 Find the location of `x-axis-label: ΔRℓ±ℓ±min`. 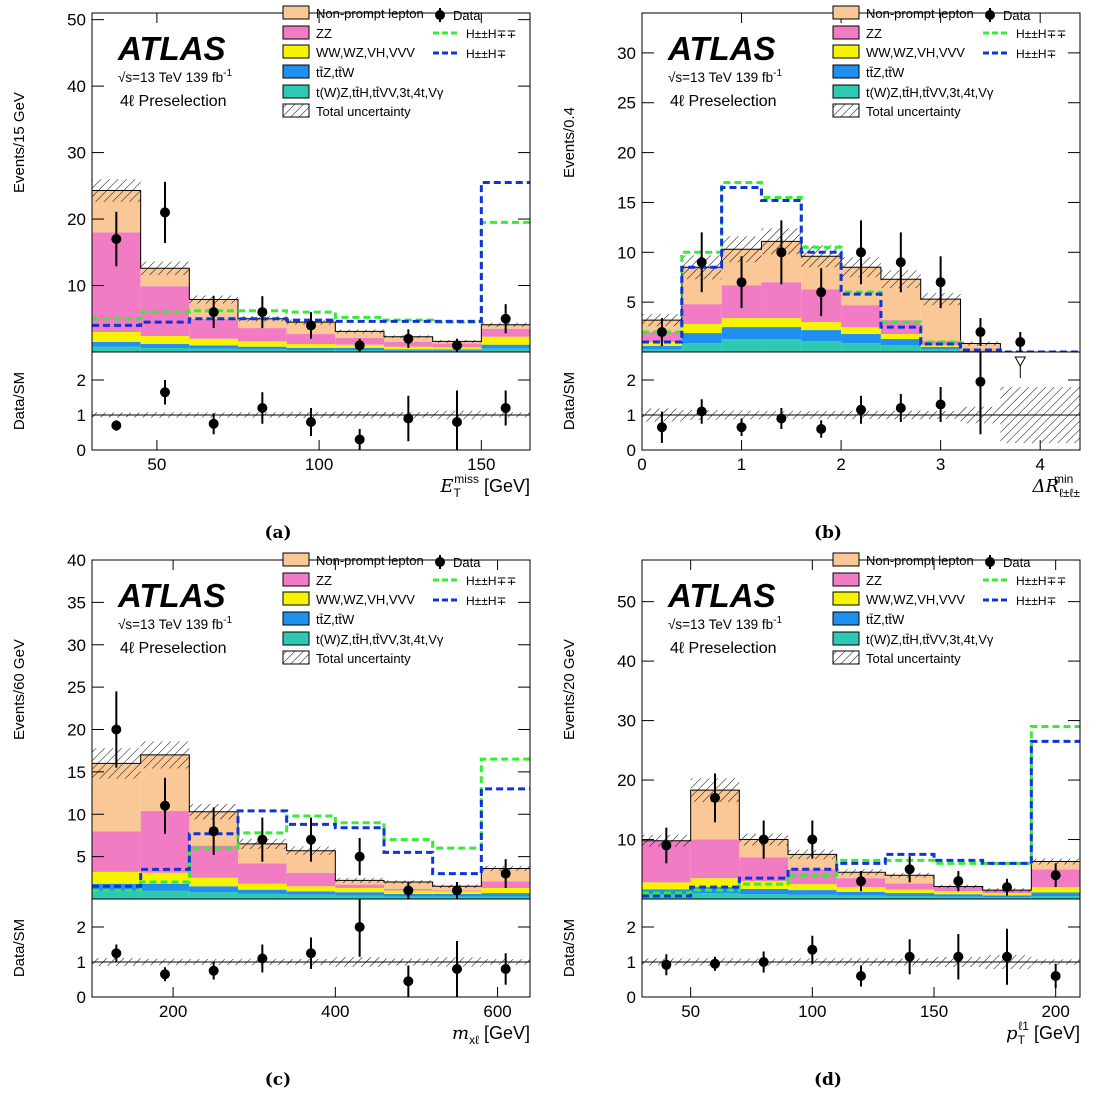

x-axis-label: ΔRℓ±ℓ±min is located at coordinates (1056, 486).